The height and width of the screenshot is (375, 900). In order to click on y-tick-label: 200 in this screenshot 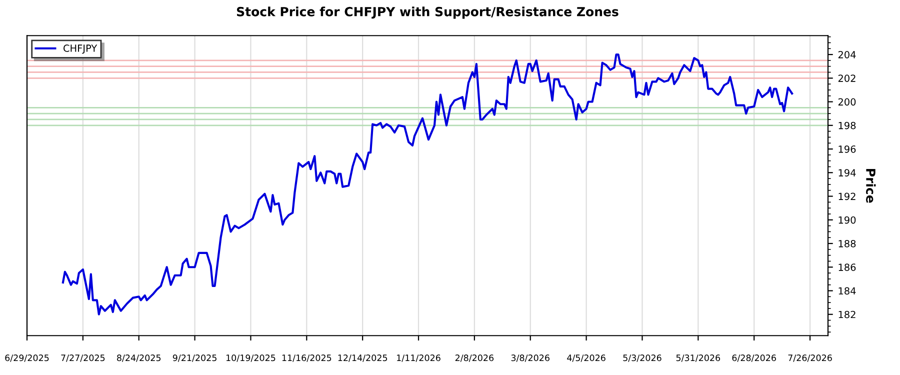, I will do `click(847, 102)`.